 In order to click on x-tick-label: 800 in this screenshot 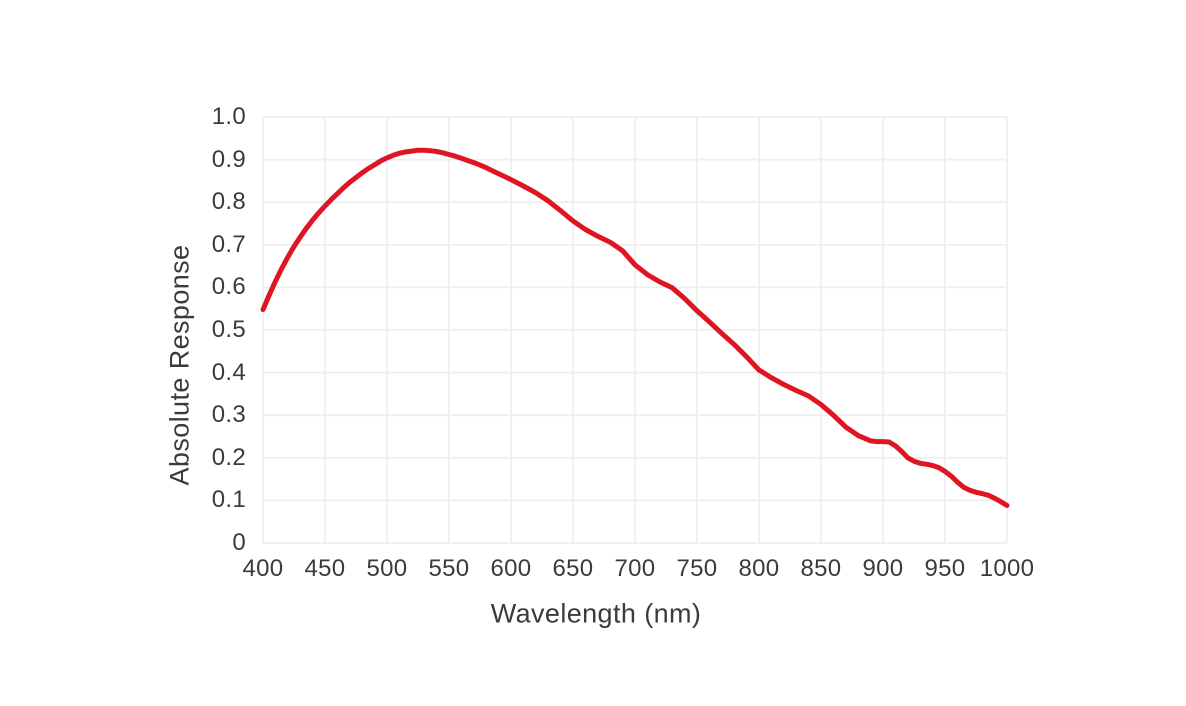, I will do `click(759, 568)`.